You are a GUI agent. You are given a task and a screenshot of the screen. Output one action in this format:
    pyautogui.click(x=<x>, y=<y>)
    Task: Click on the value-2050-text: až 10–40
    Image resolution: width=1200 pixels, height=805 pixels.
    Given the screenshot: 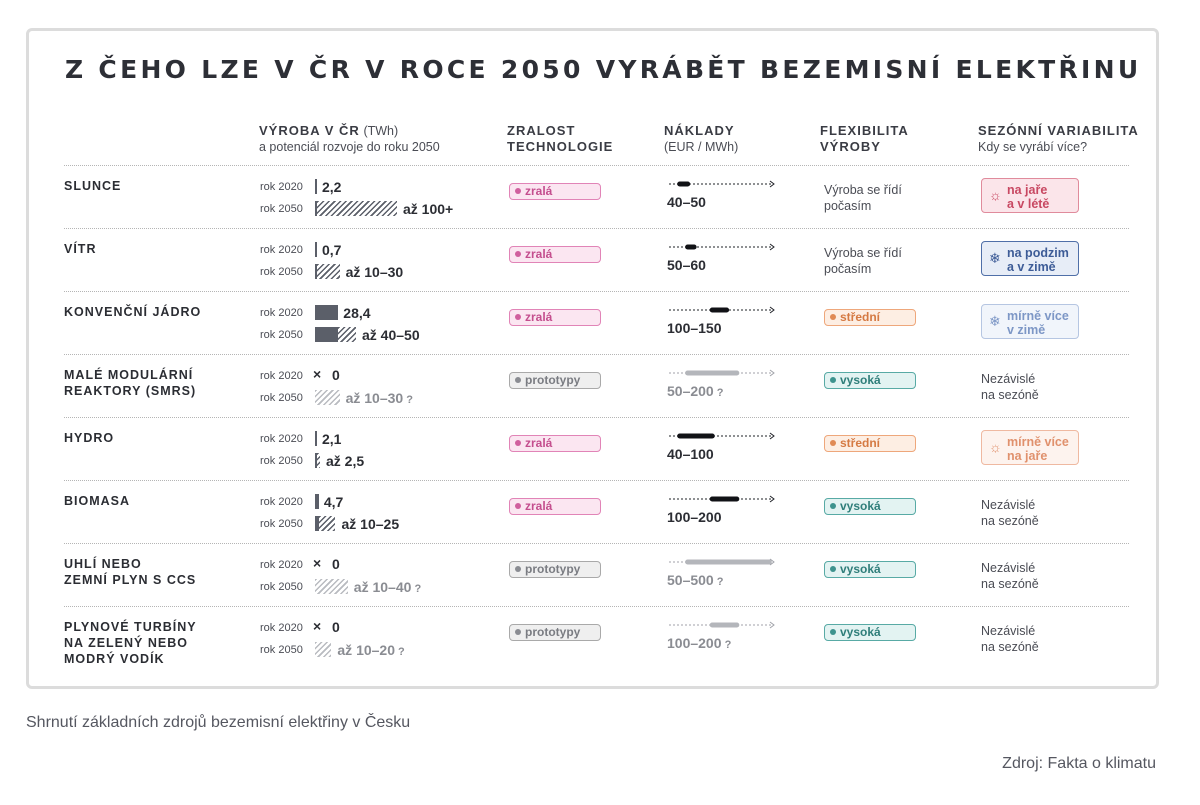 What is the action you would take?
    pyautogui.click(x=383, y=587)
    